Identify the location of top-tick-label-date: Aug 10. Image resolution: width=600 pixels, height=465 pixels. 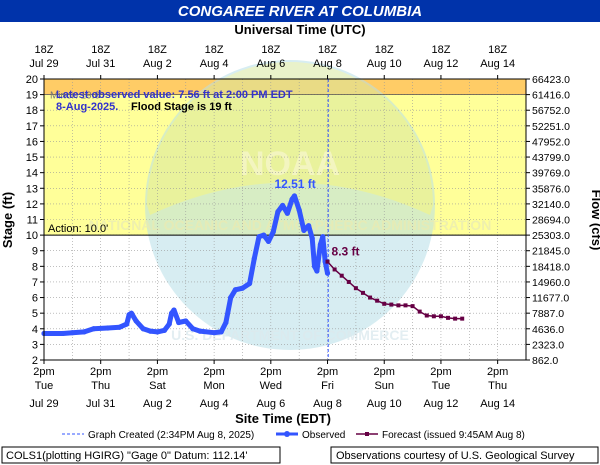
(384, 64).